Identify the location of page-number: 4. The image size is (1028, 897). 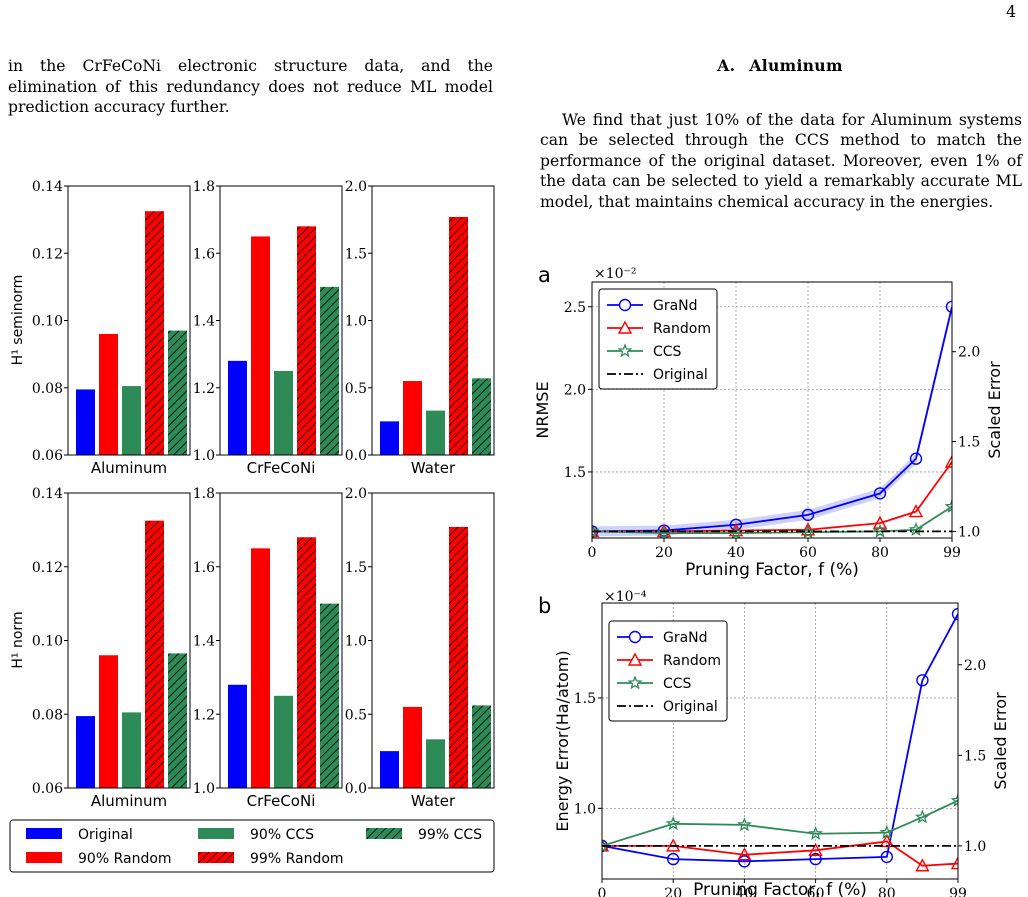
(1011, 11).